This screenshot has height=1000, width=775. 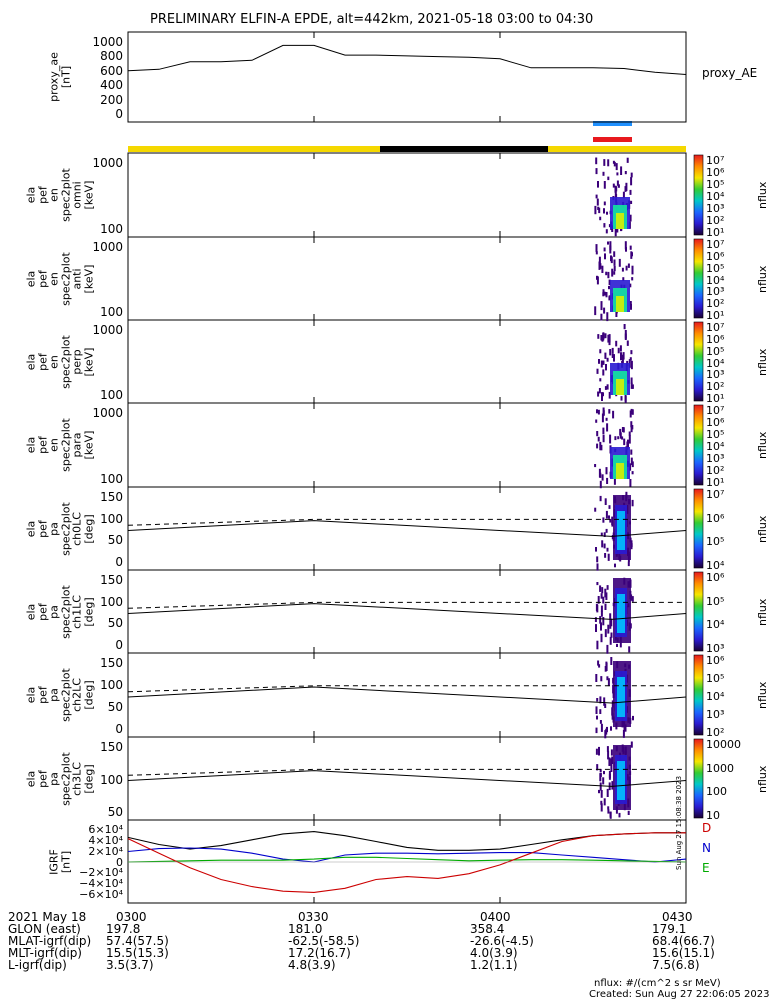 I want to click on igrf-east-line, so click(x=407, y=859).